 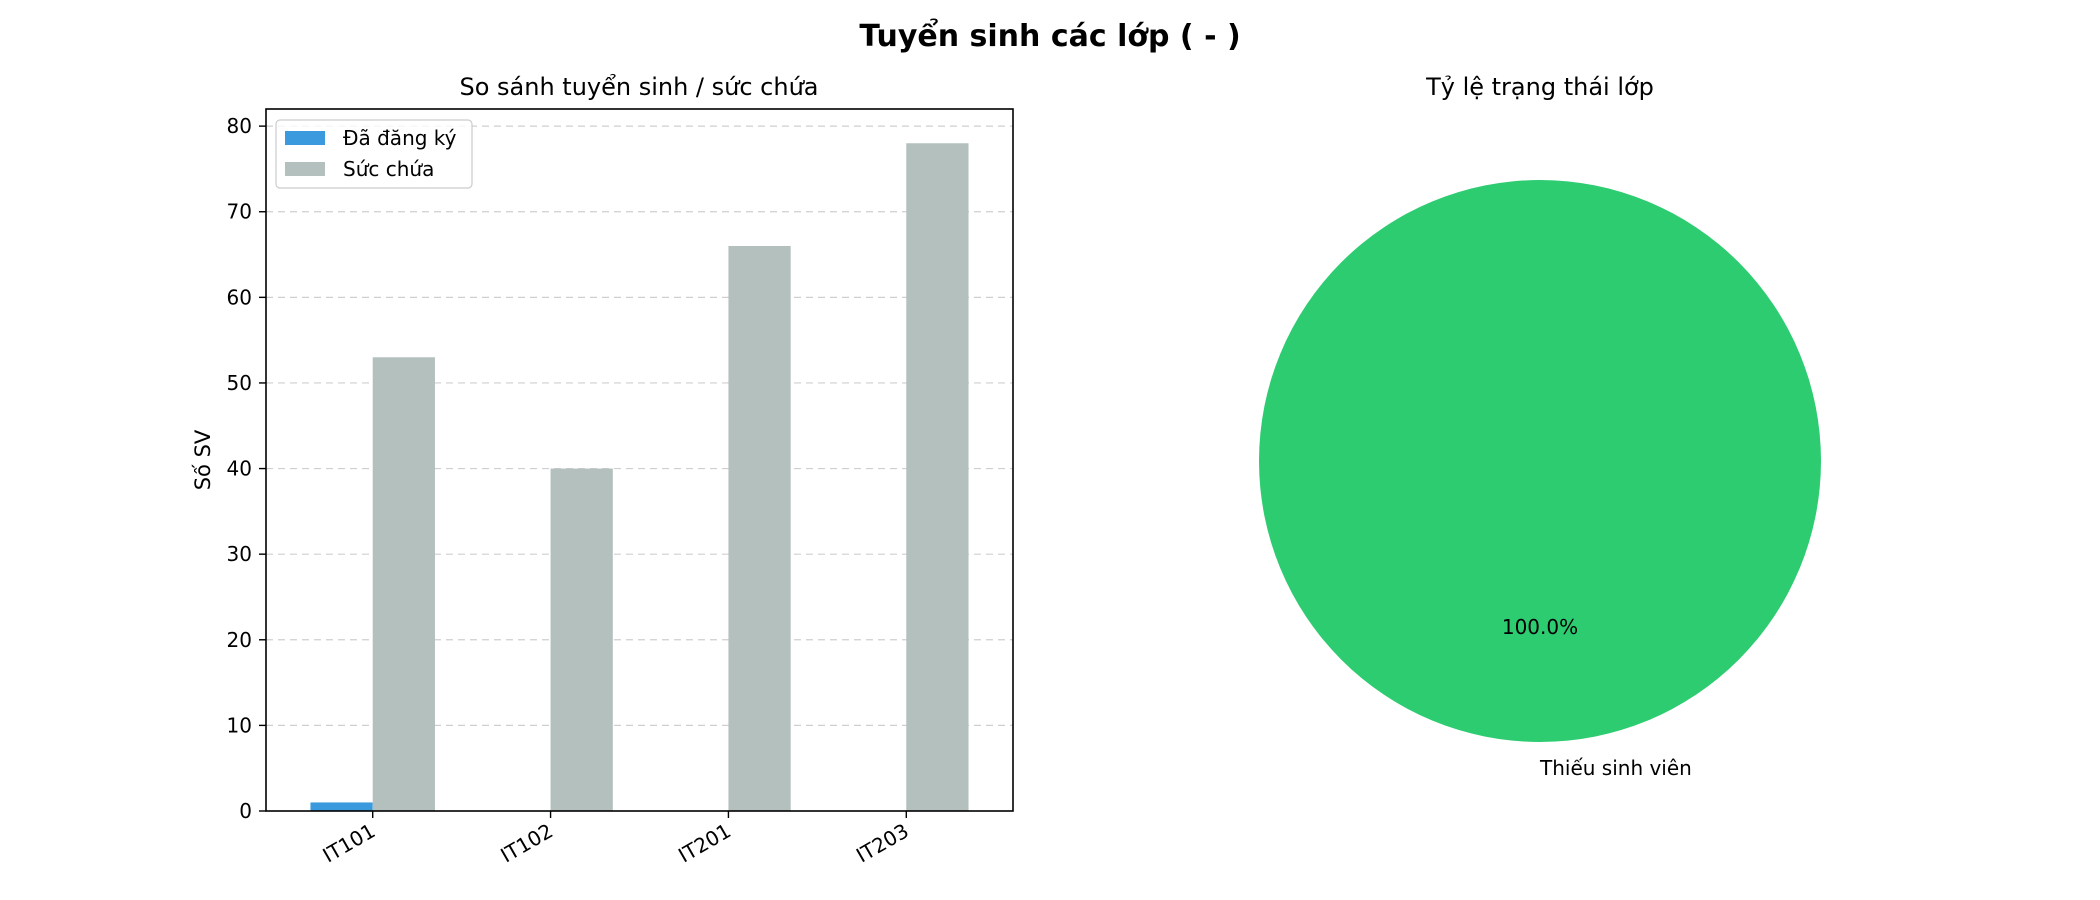 What do you see at coordinates (305, 169) in the screenshot?
I see `legend-swatch-capacity` at bounding box center [305, 169].